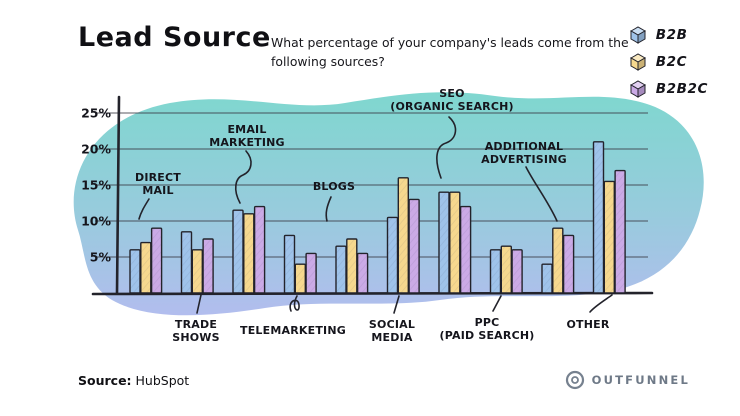  What do you see at coordinates (247, 142) in the screenshot?
I see `svg-text: MARKETING` at bounding box center [247, 142].